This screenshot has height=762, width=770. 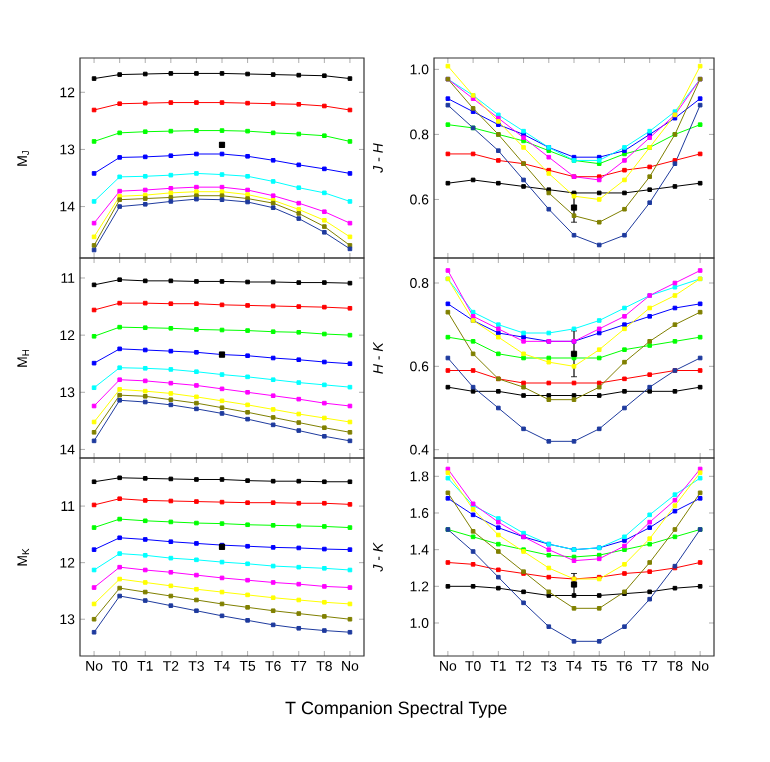 What do you see at coordinates (396, 709) in the screenshot?
I see `x-axis-title: T Companion Spectral Type` at bounding box center [396, 709].